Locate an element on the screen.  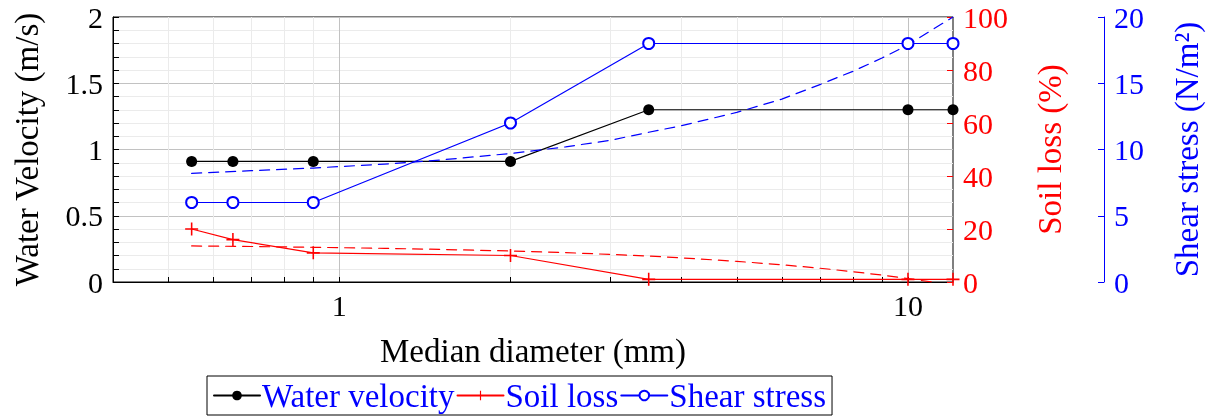
y3-axis-title: Shear stress (N/m²) is located at coordinates (1187, 149).